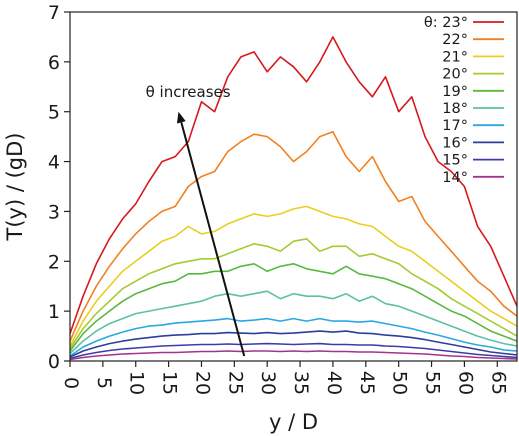 The height and width of the screenshot is (436, 519). What do you see at coordinates (268, 383) in the screenshot?
I see `x-tick-label: 30` at bounding box center [268, 383].